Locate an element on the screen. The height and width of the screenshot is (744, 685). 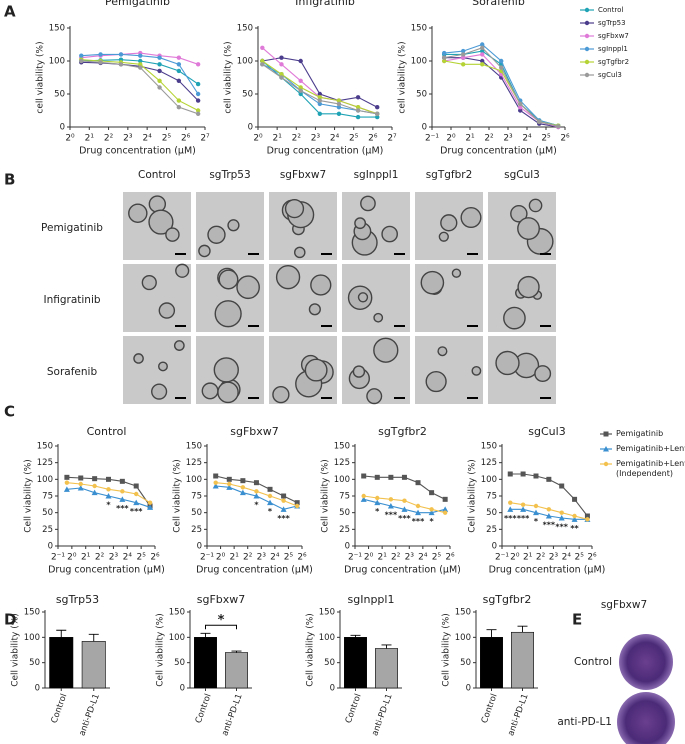
error-bar is located at coordinates (236, 651).